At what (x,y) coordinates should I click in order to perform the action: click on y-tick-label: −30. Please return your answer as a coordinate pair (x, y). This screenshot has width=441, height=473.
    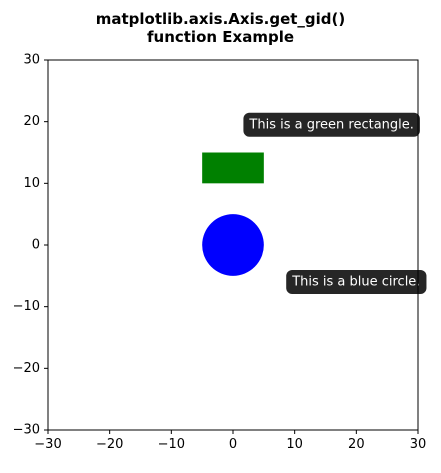
    Looking at the image, I should click on (26, 430).